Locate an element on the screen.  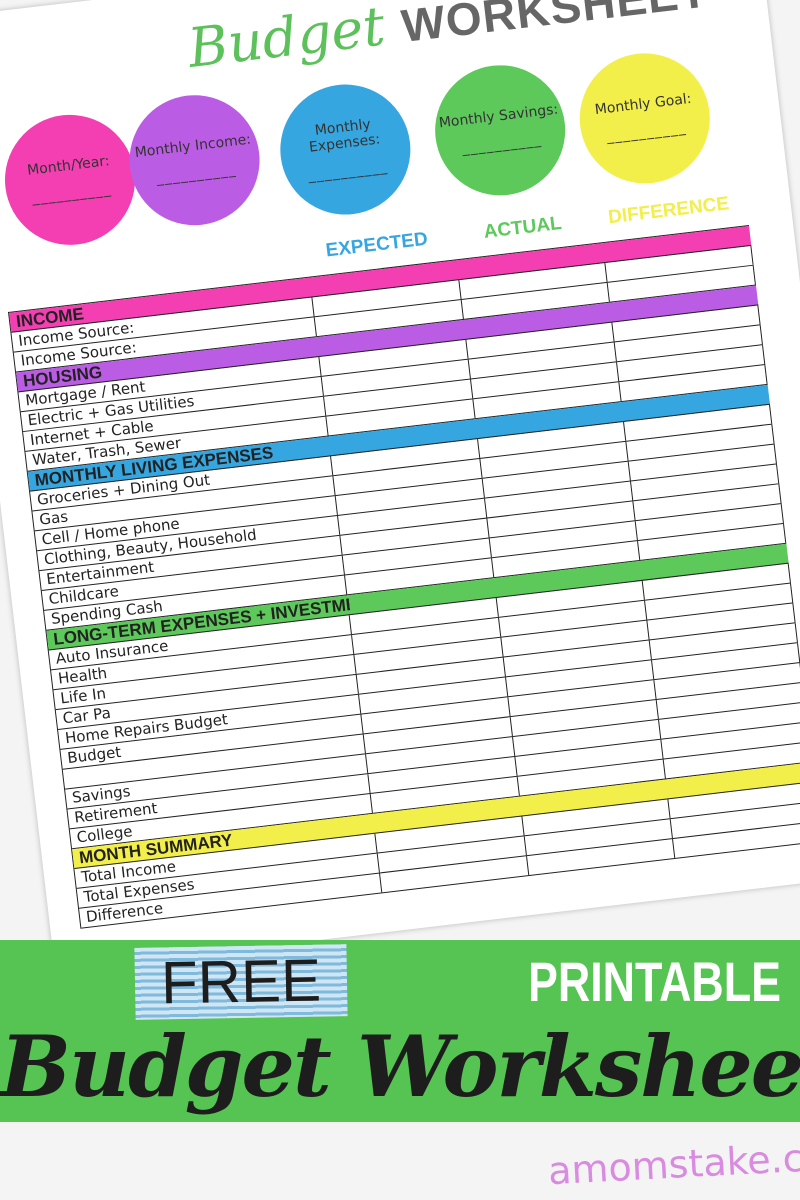
site-watermark: amomstake.com is located at coordinates (673, 1163).